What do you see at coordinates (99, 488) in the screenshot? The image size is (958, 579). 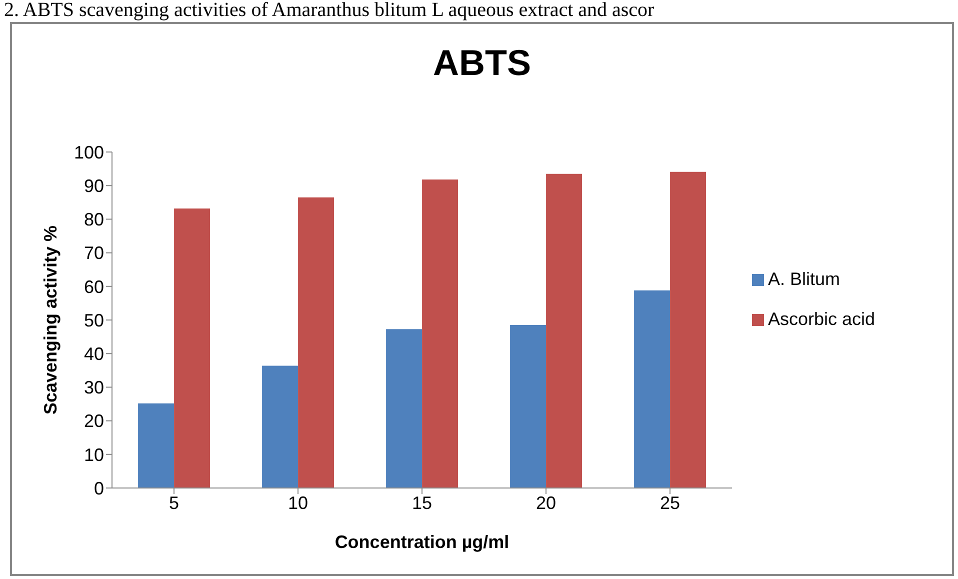 I see `y-tick-label: 0` at bounding box center [99, 488].